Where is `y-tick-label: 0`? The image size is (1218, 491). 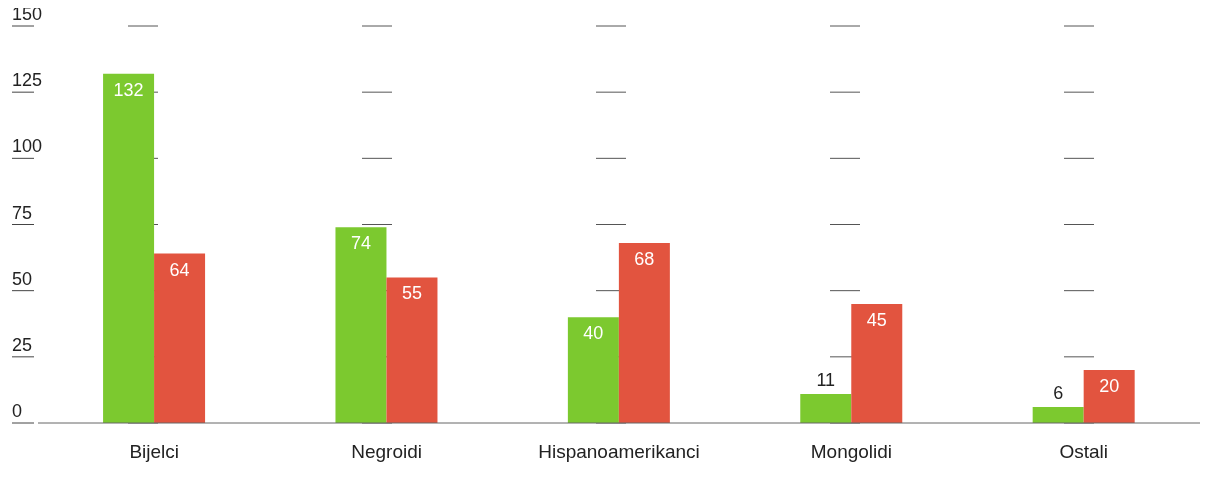
y-tick-label: 0 is located at coordinates (17, 411).